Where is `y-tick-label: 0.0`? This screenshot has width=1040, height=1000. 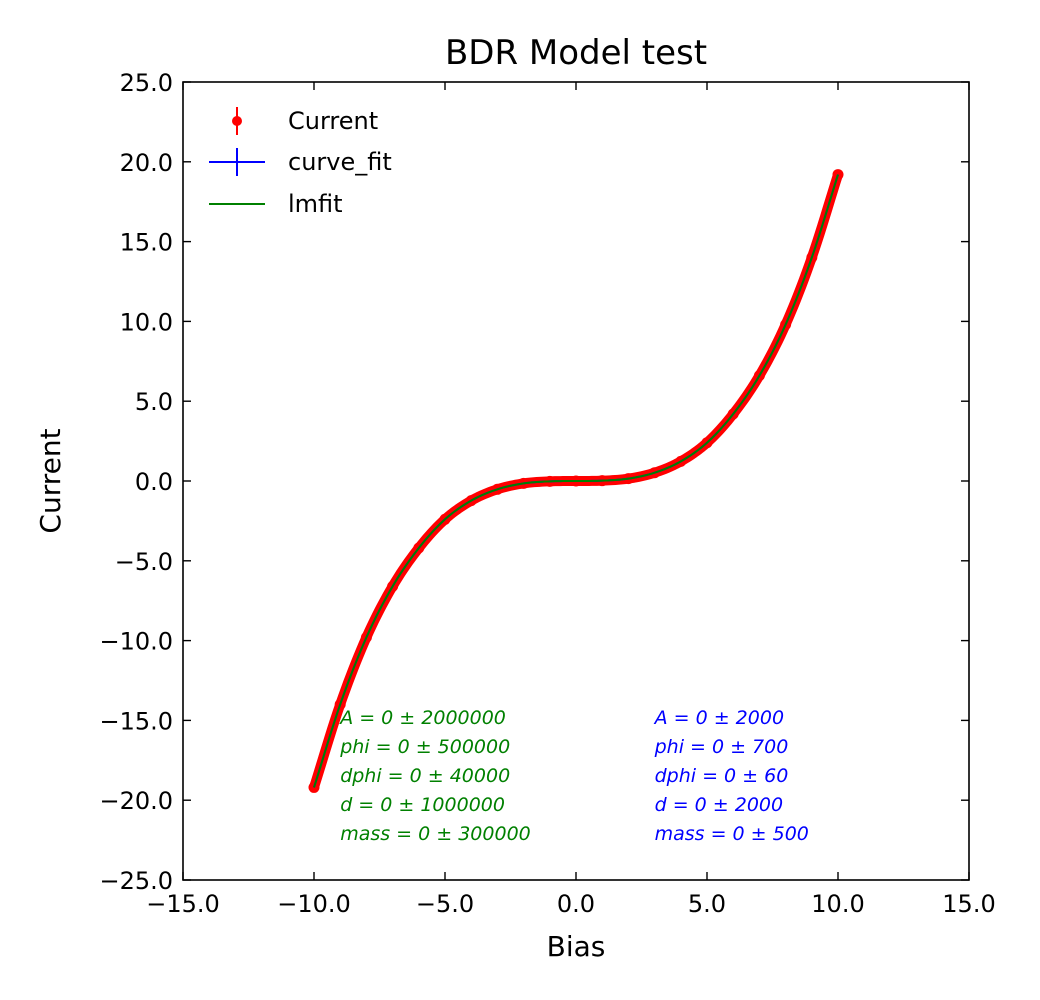 y-tick-label: 0.0 is located at coordinates (154, 482).